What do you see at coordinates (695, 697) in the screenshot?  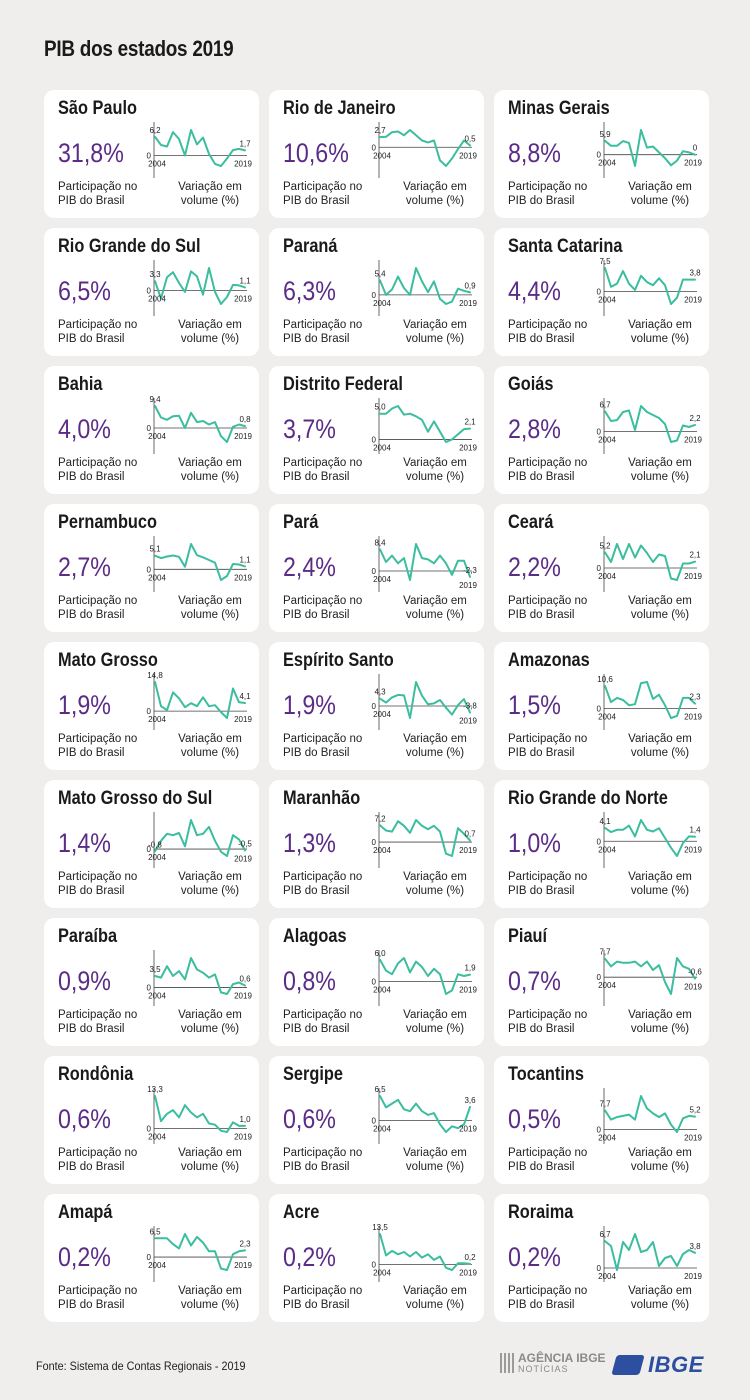 I see `last-value-label: 2,3` at bounding box center [695, 697].